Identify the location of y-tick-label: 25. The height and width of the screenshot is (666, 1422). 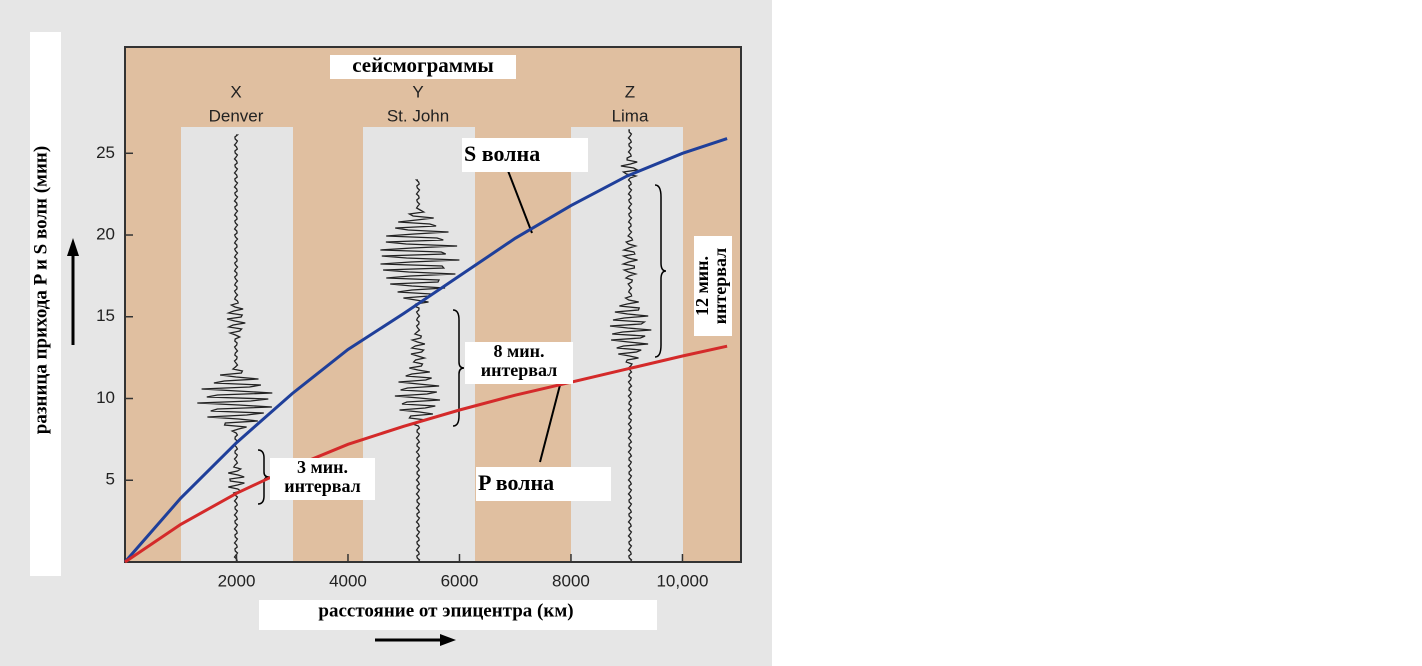
(105, 152).